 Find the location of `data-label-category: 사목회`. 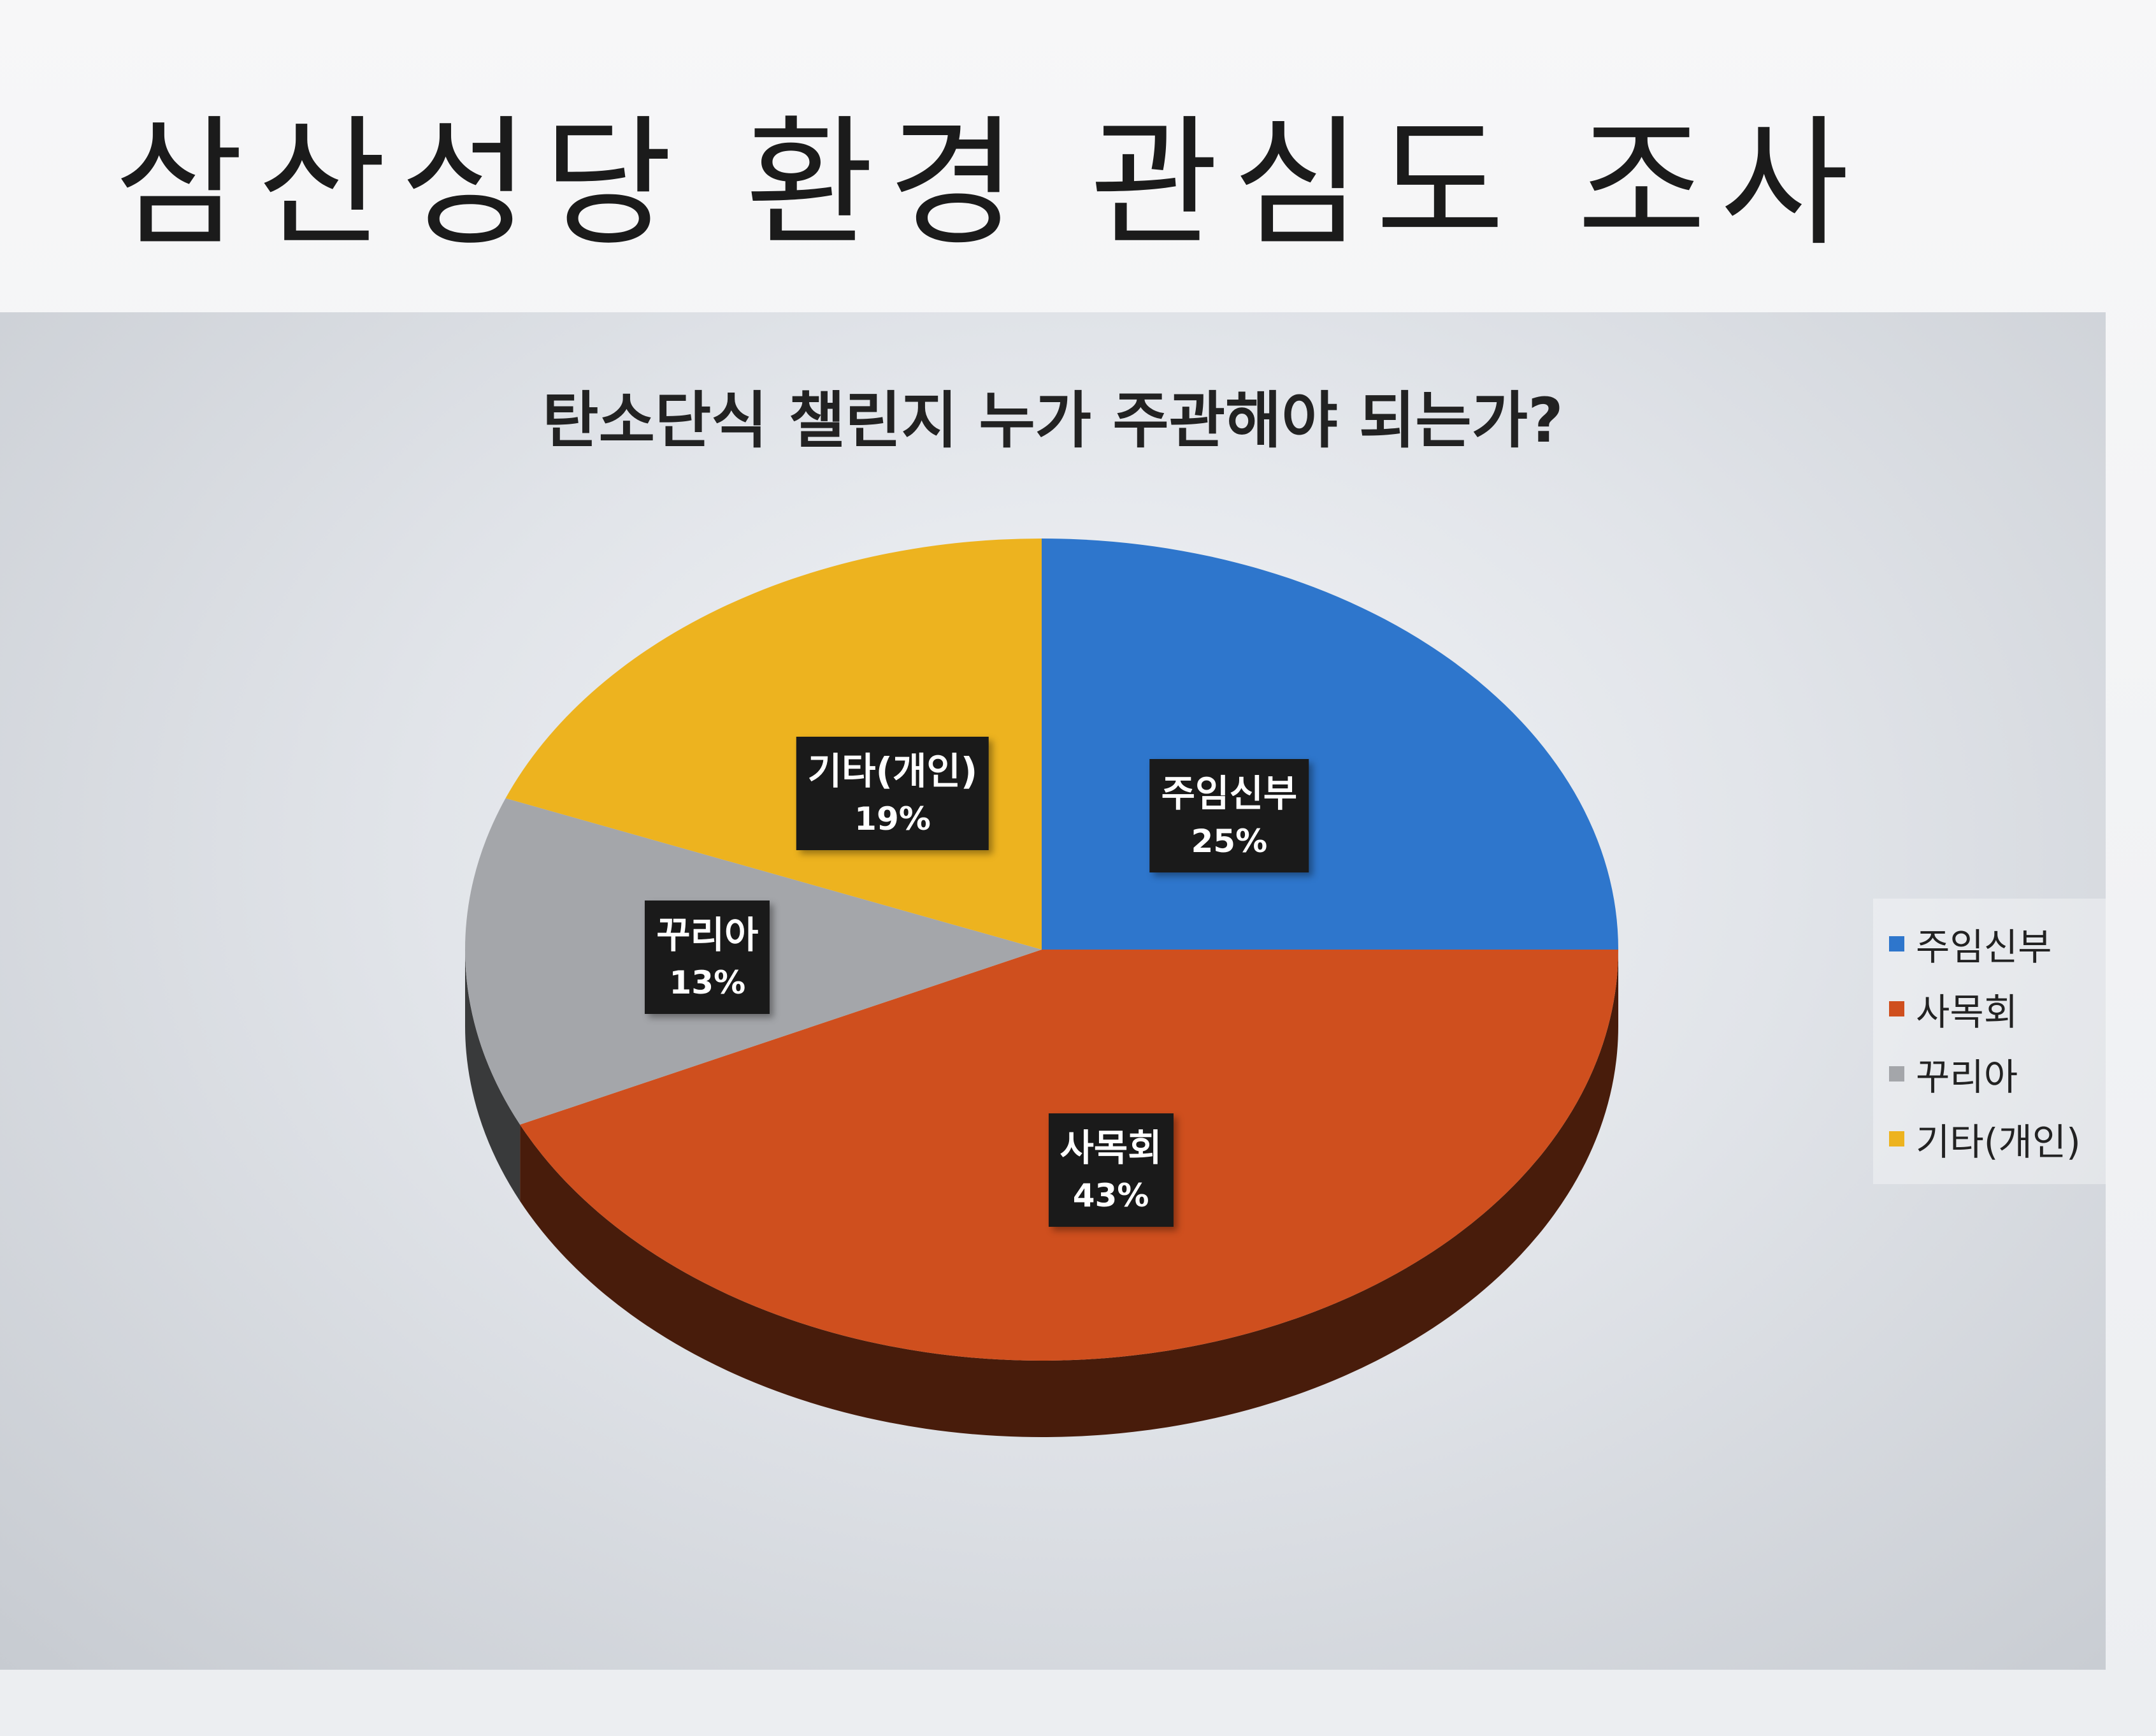

data-label-category: 사목회 is located at coordinates (1111, 1148).